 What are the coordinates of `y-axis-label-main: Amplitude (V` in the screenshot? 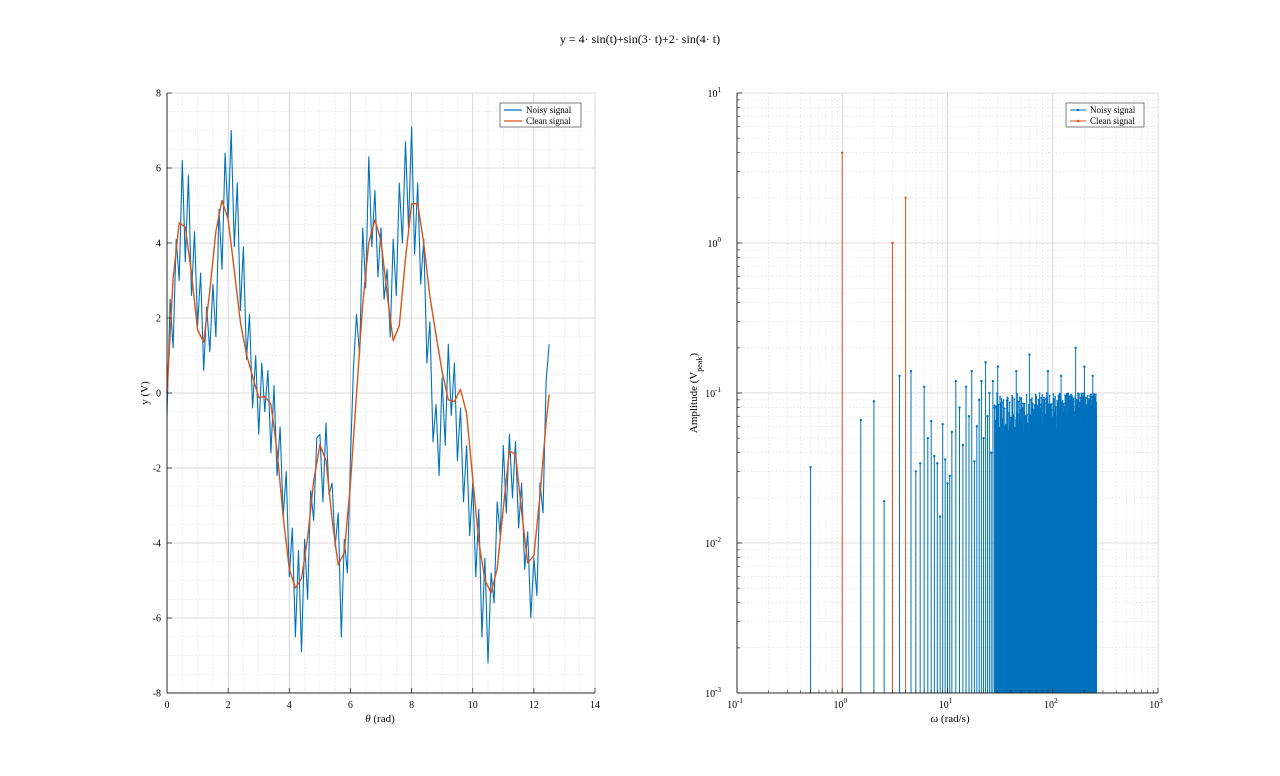 It's located at (694, 402).